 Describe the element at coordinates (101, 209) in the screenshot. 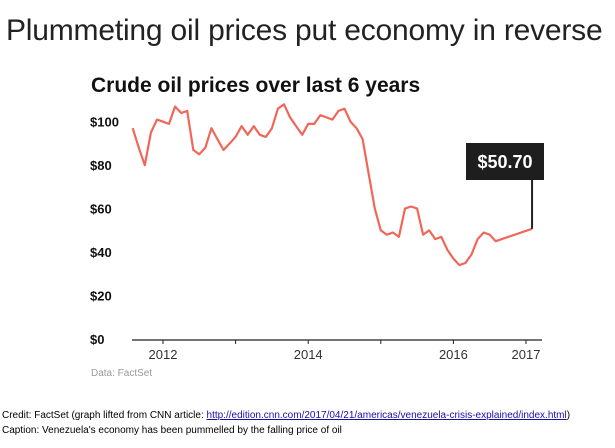

I see `y-tick-label: $60` at that location.